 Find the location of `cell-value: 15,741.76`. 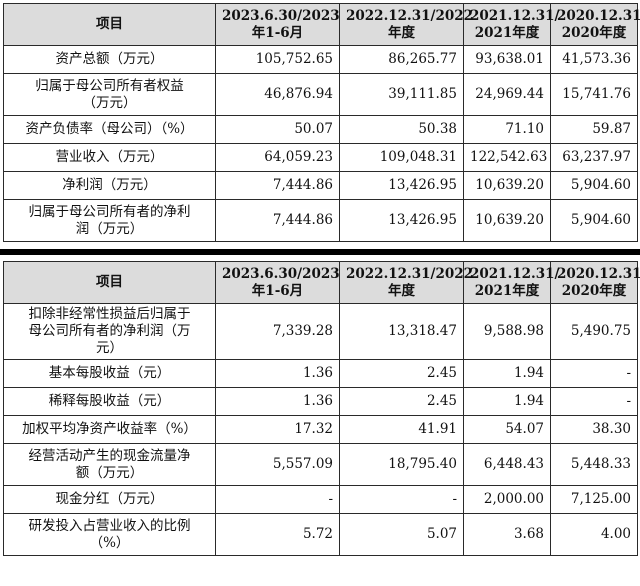

cell-value: 15,741.76 is located at coordinates (594, 94).